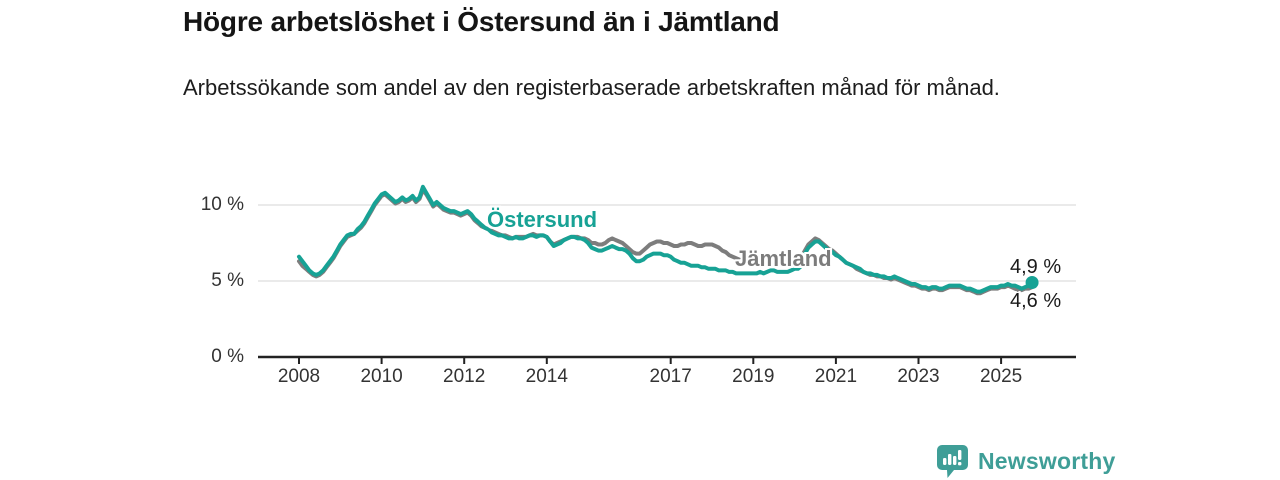 This screenshot has width=1280, height=480. What do you see at coordinates (918, 376) in the screenshot?
I see `x-axis-tick-label: 2023` at bounding box center [918, 376].